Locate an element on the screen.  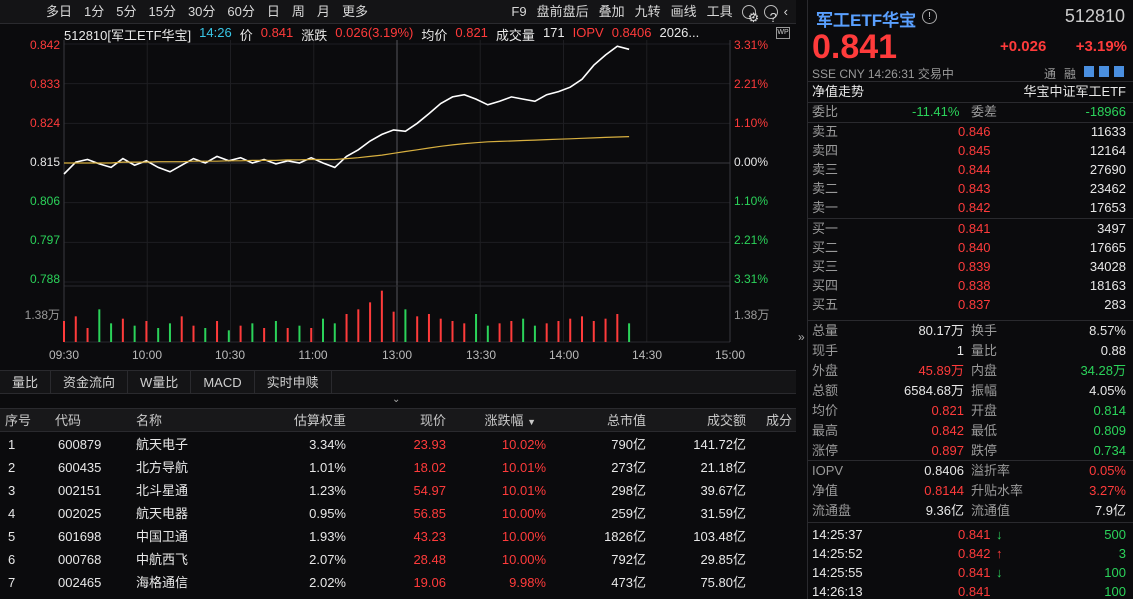
x-label: 15:00 is located at coordinates (730, 355).